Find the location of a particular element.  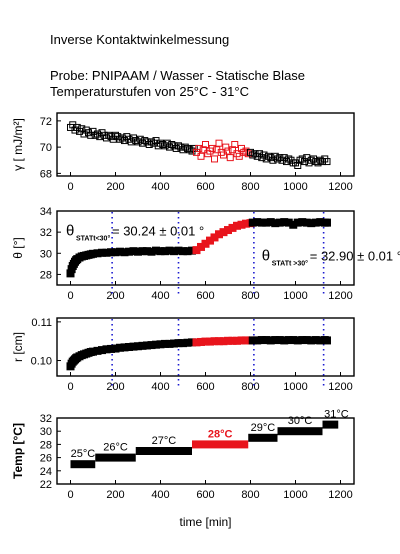

theta-x-tick-label: 800 is located at coordinates (250, 296).